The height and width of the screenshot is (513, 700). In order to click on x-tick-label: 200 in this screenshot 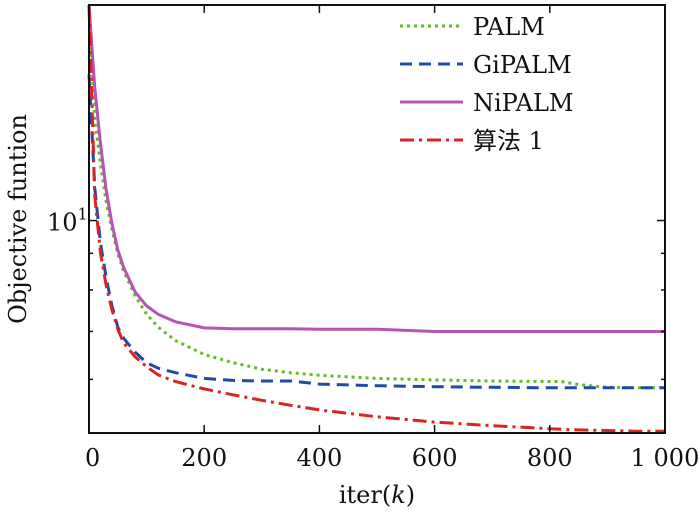, I will do `click(204, 458)`.